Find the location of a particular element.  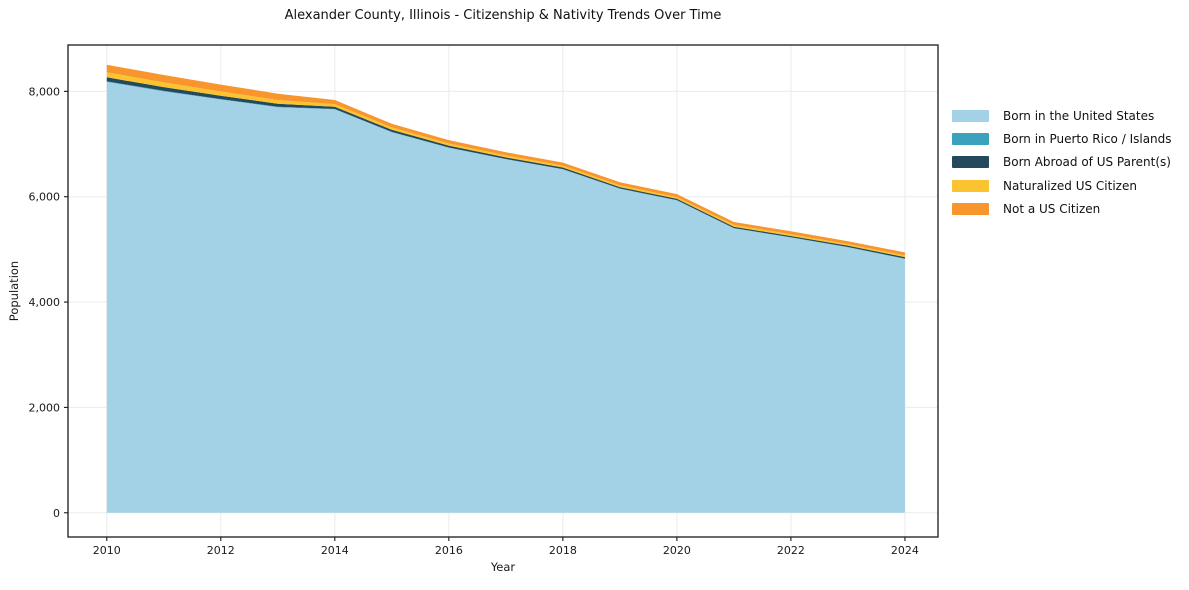

y-tick-label: 6,000 is located at coordinates (45, 197).